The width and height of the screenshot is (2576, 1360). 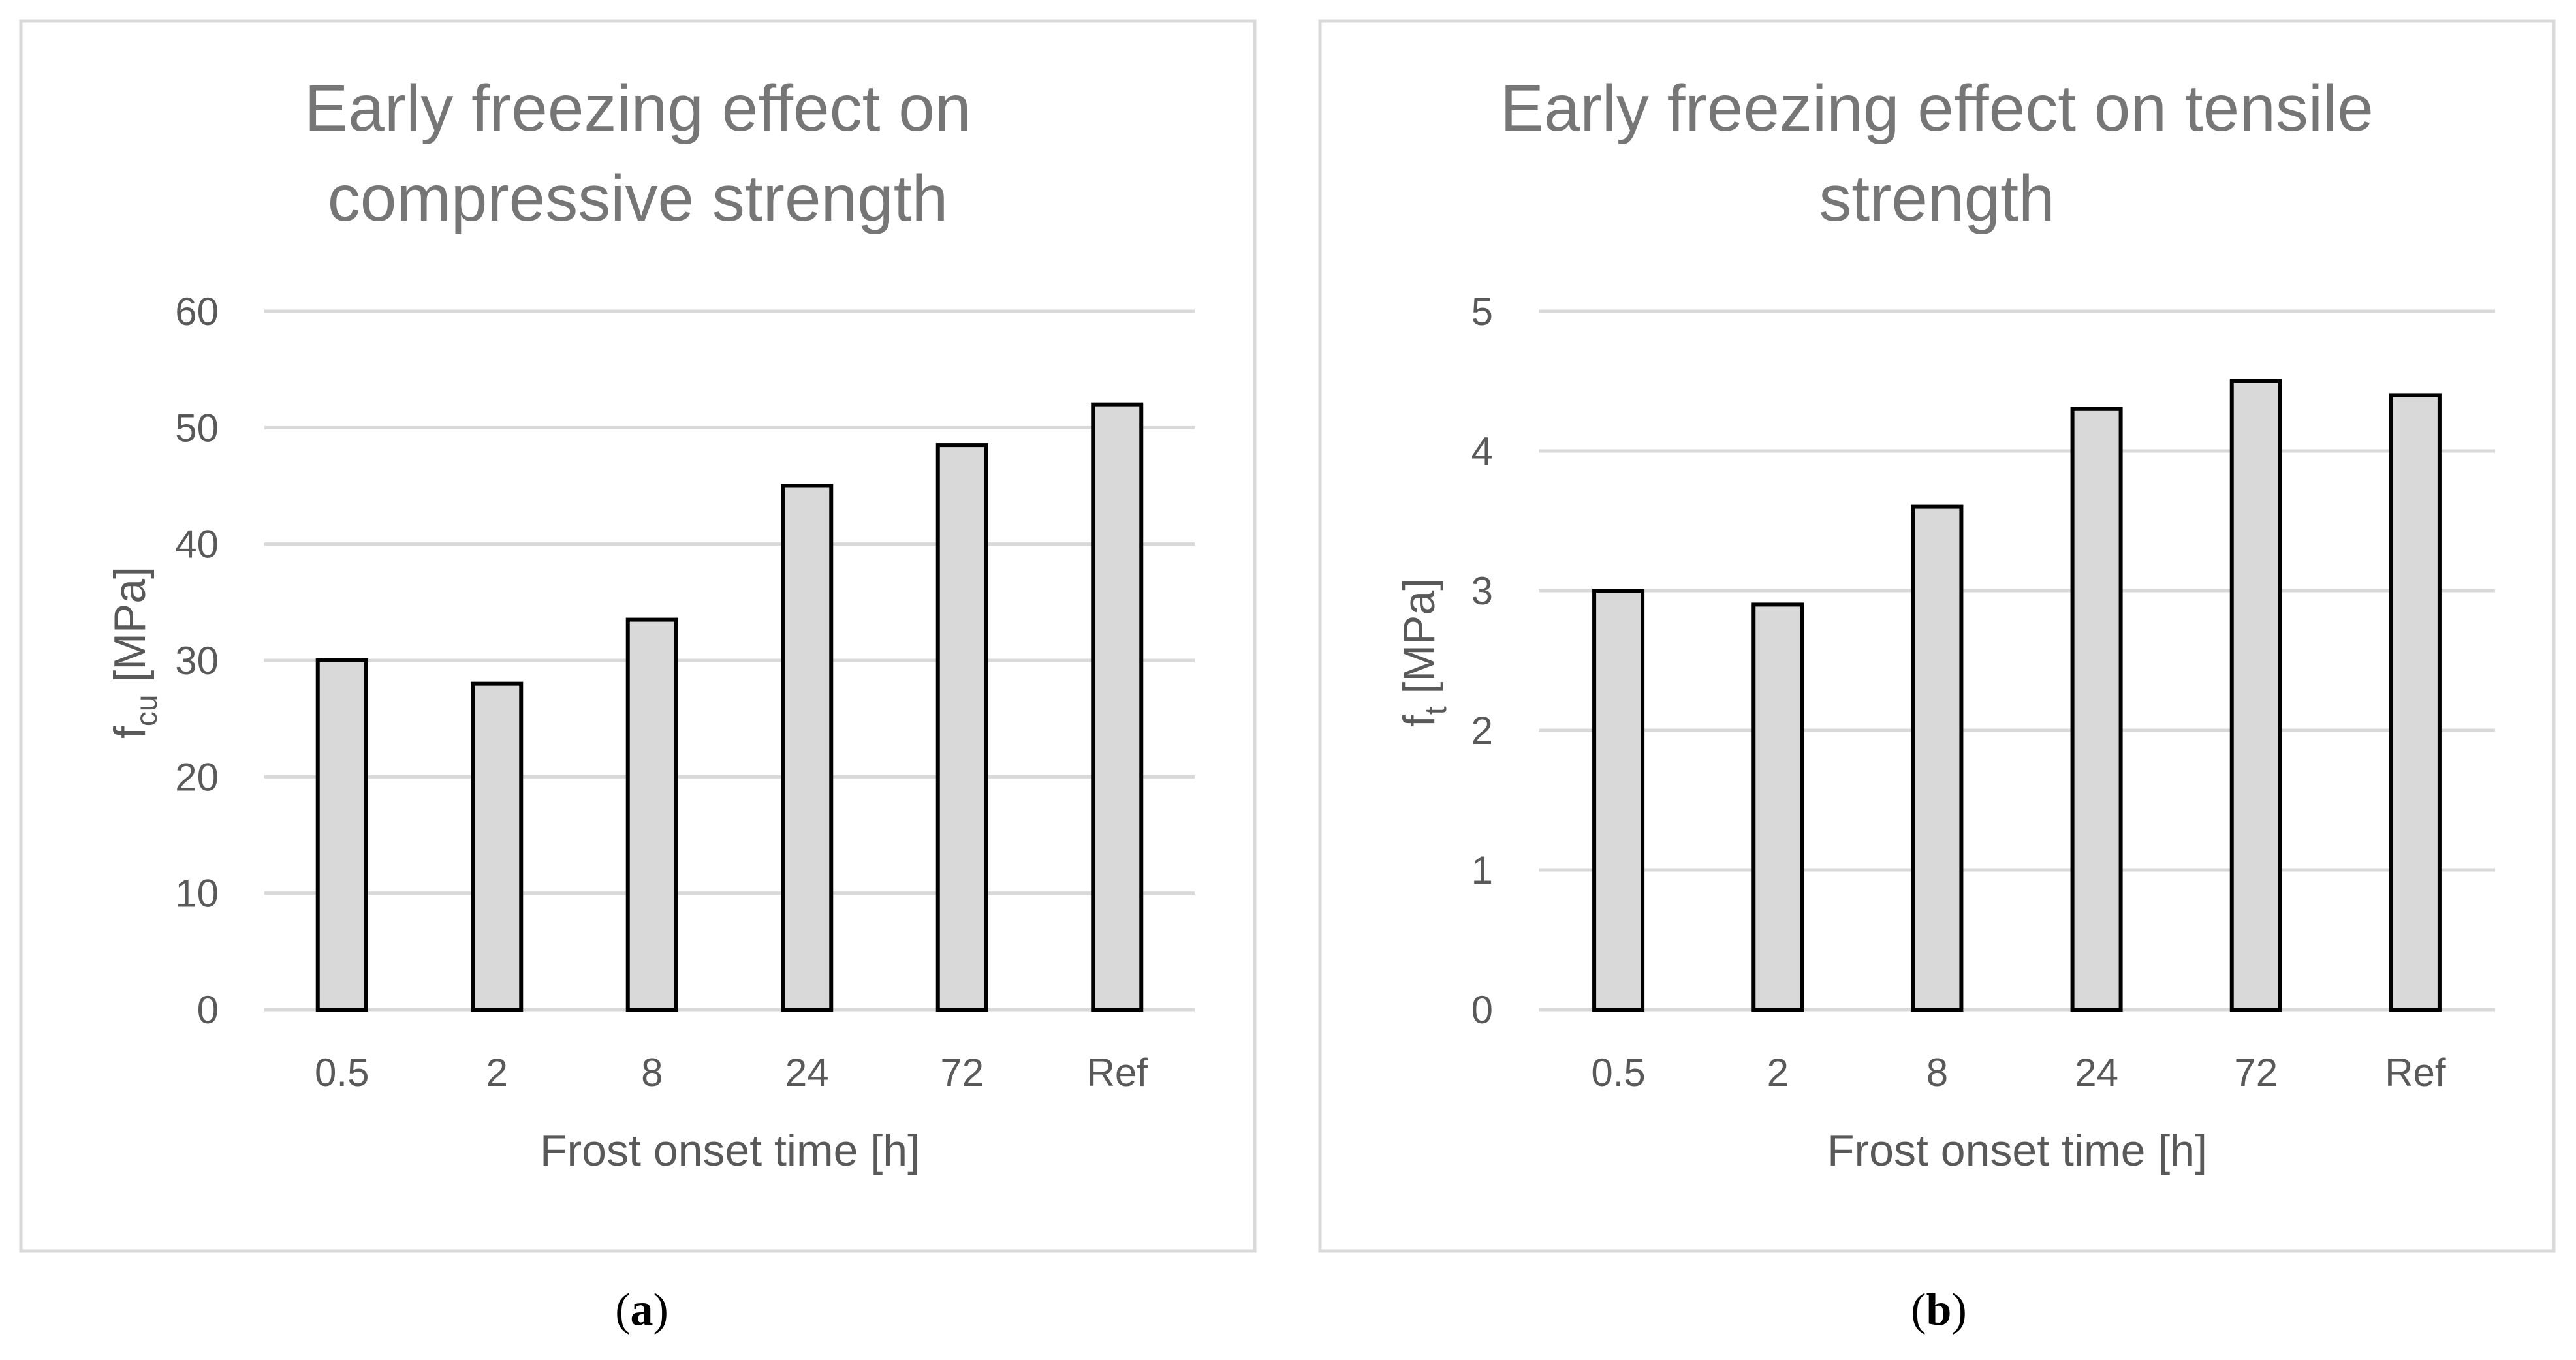 What do you see at coordinates (146, 711) in the screenshot?
I see `panel-a-y-axis-label-subscript: cu` at bounding box center [146, 711].